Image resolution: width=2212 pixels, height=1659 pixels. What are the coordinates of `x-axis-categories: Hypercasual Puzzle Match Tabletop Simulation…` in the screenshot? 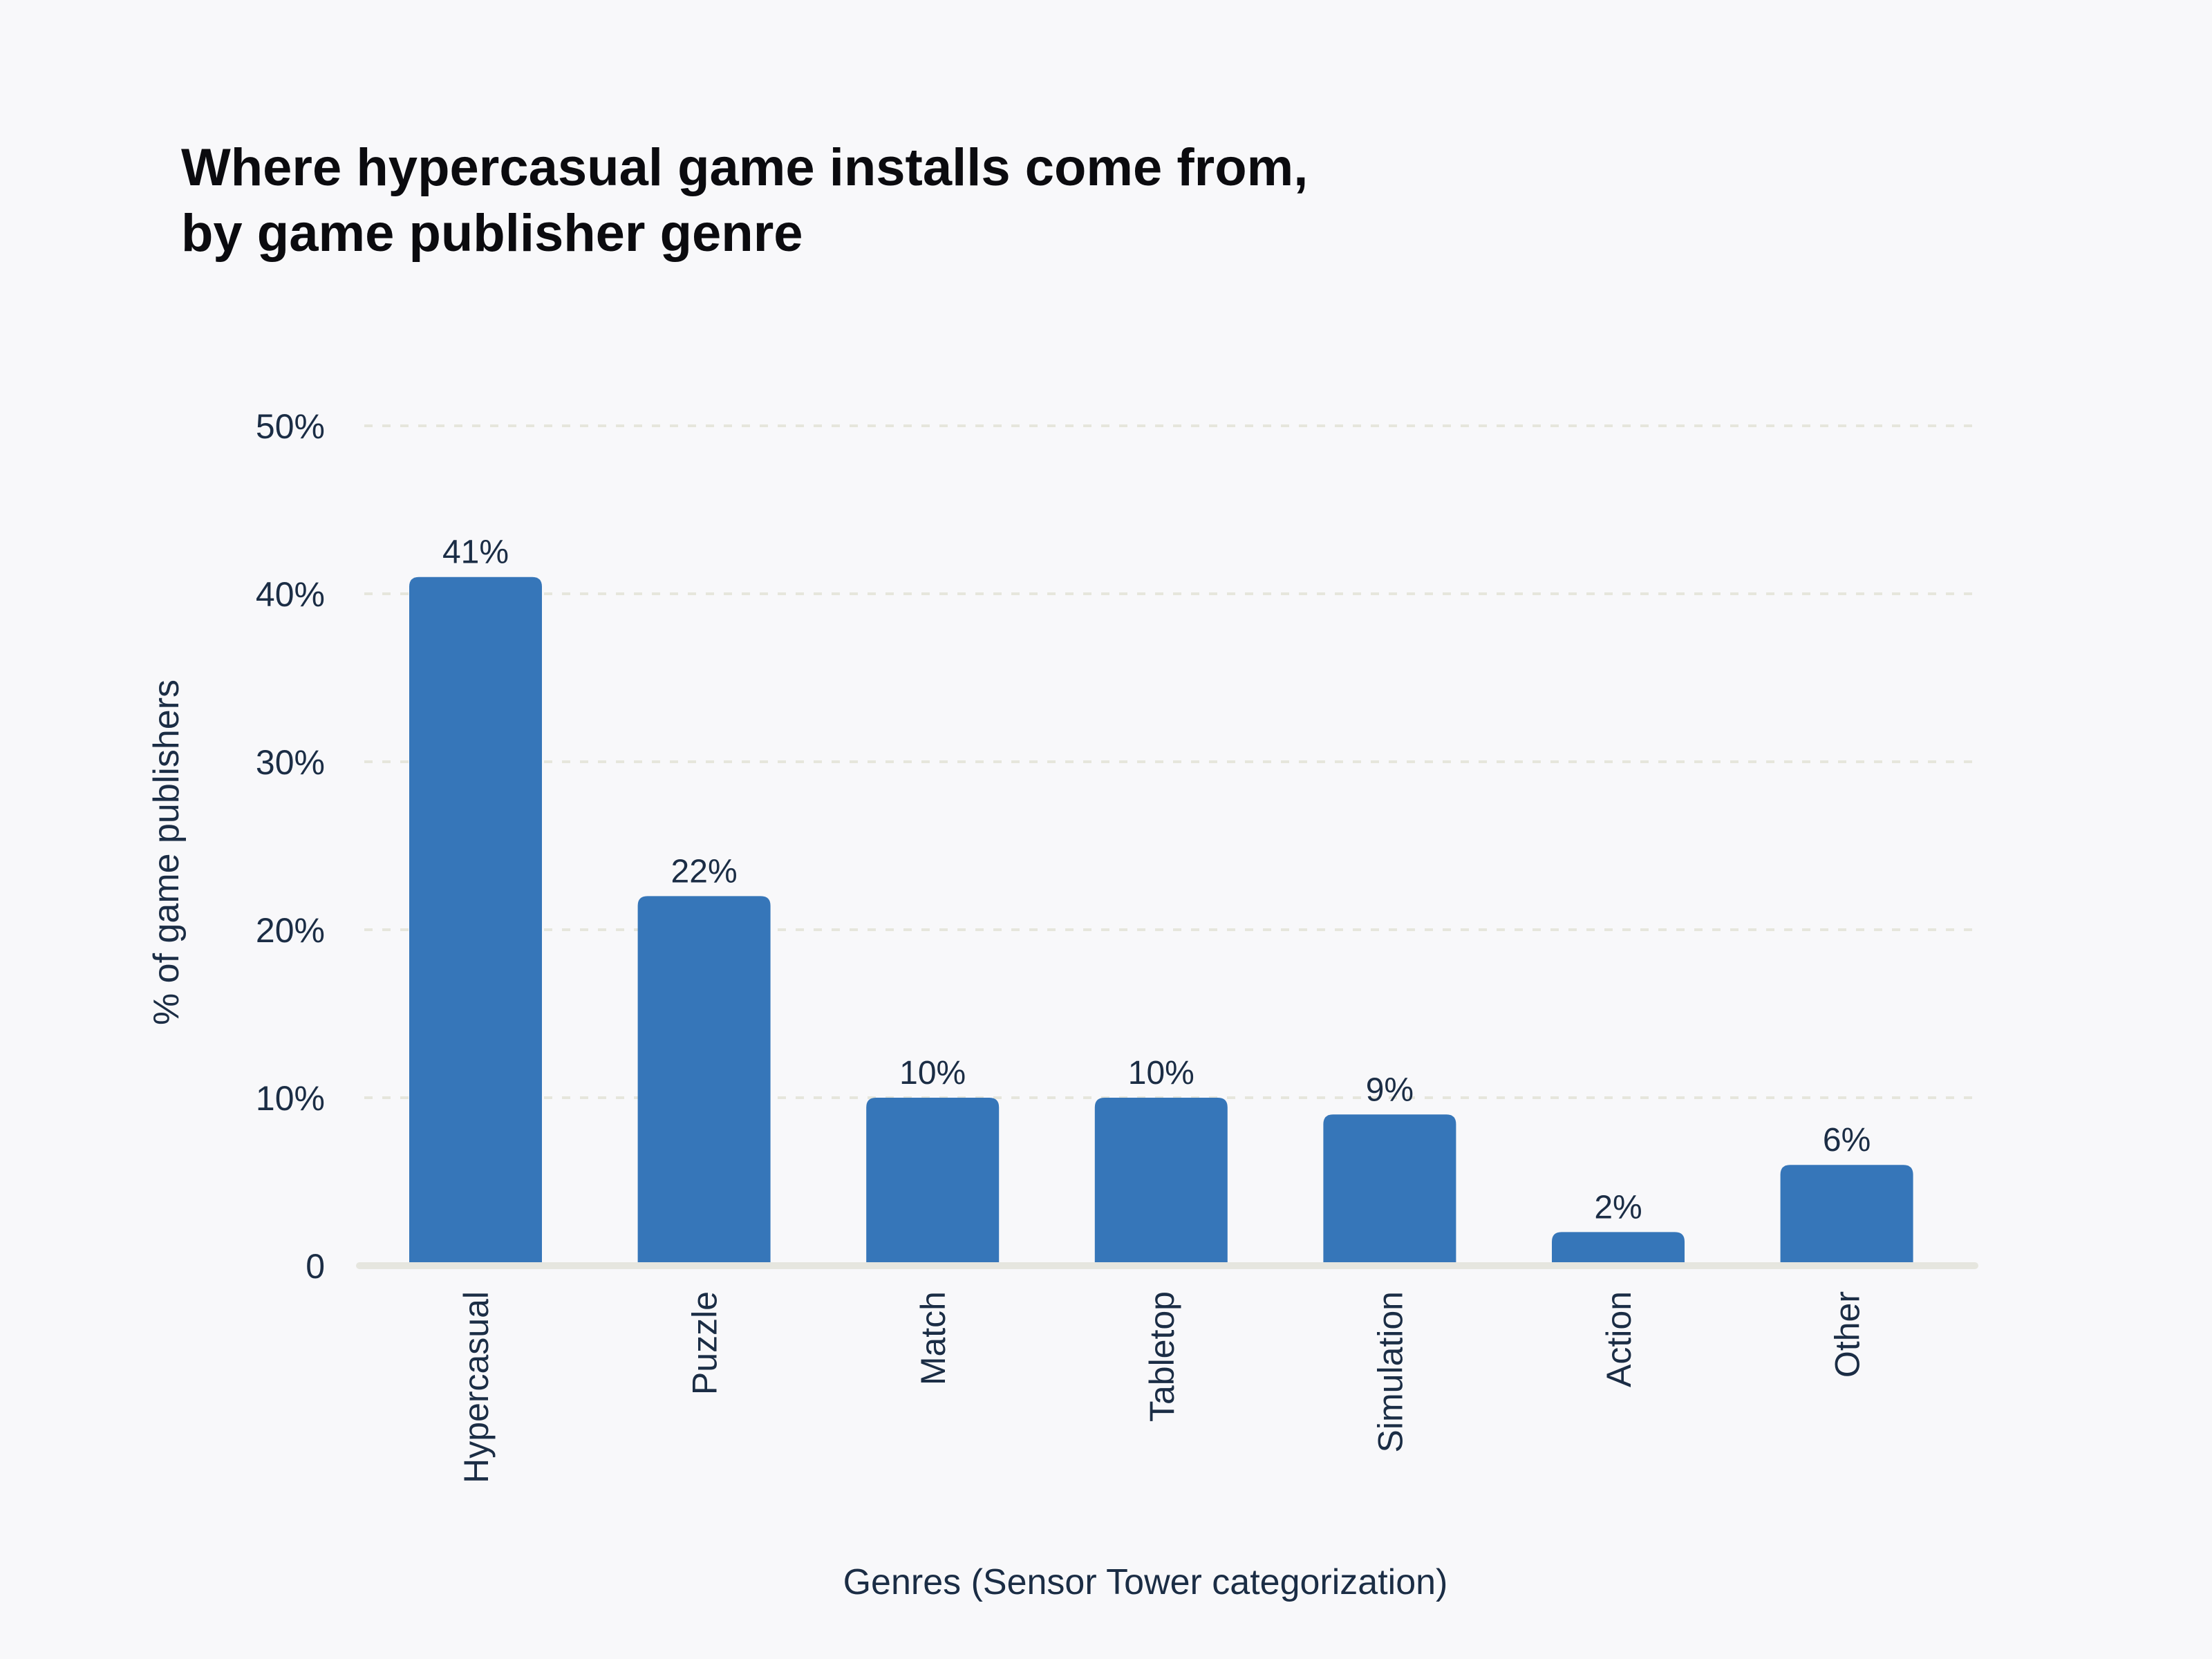 It's located at (1162, 1387).